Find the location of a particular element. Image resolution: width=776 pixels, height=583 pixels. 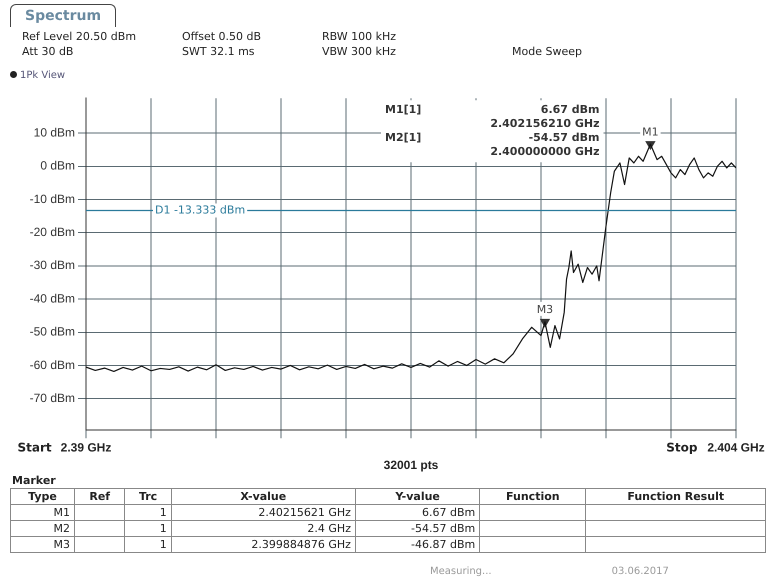

text: Ref is located at coordinates (99, 496).